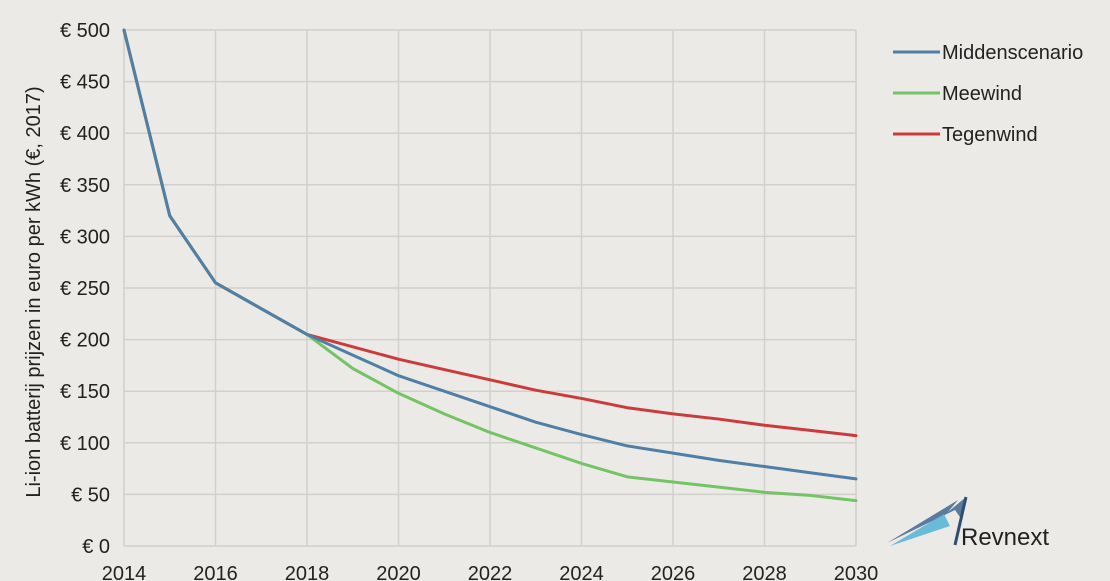 This screenshot has width=1110, height=581. What do you see at coordinates (85, 341) in the screenshot?
I see `y-tick-label: € 200` at bounding box center [85, 341].